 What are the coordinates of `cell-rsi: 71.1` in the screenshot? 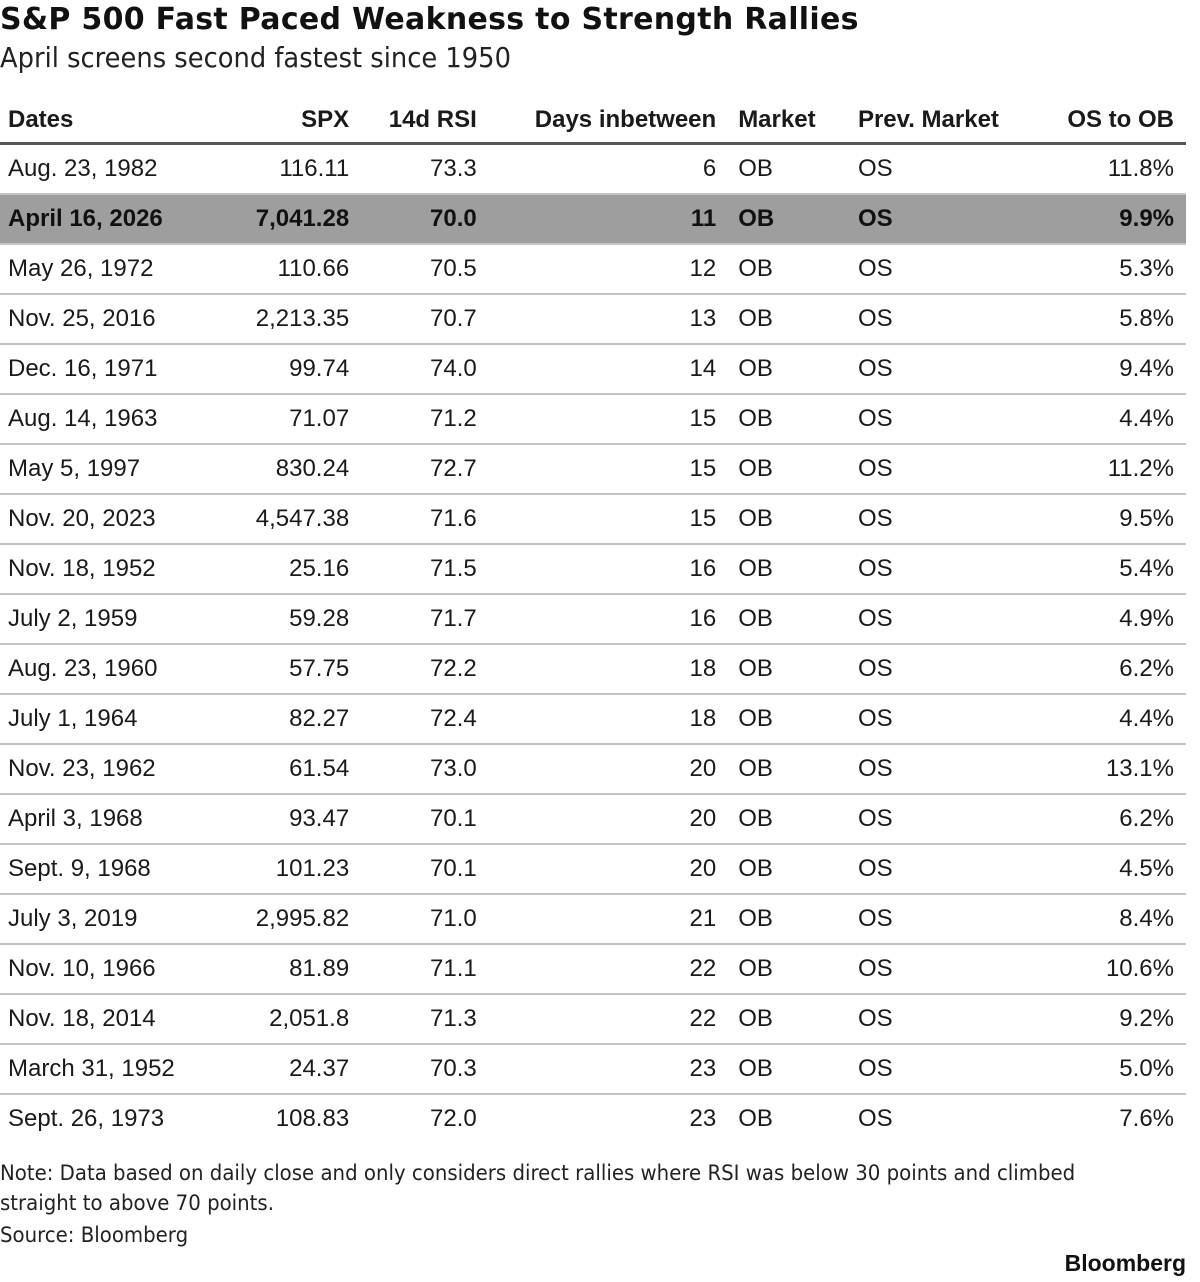 It's located at (413, 969).